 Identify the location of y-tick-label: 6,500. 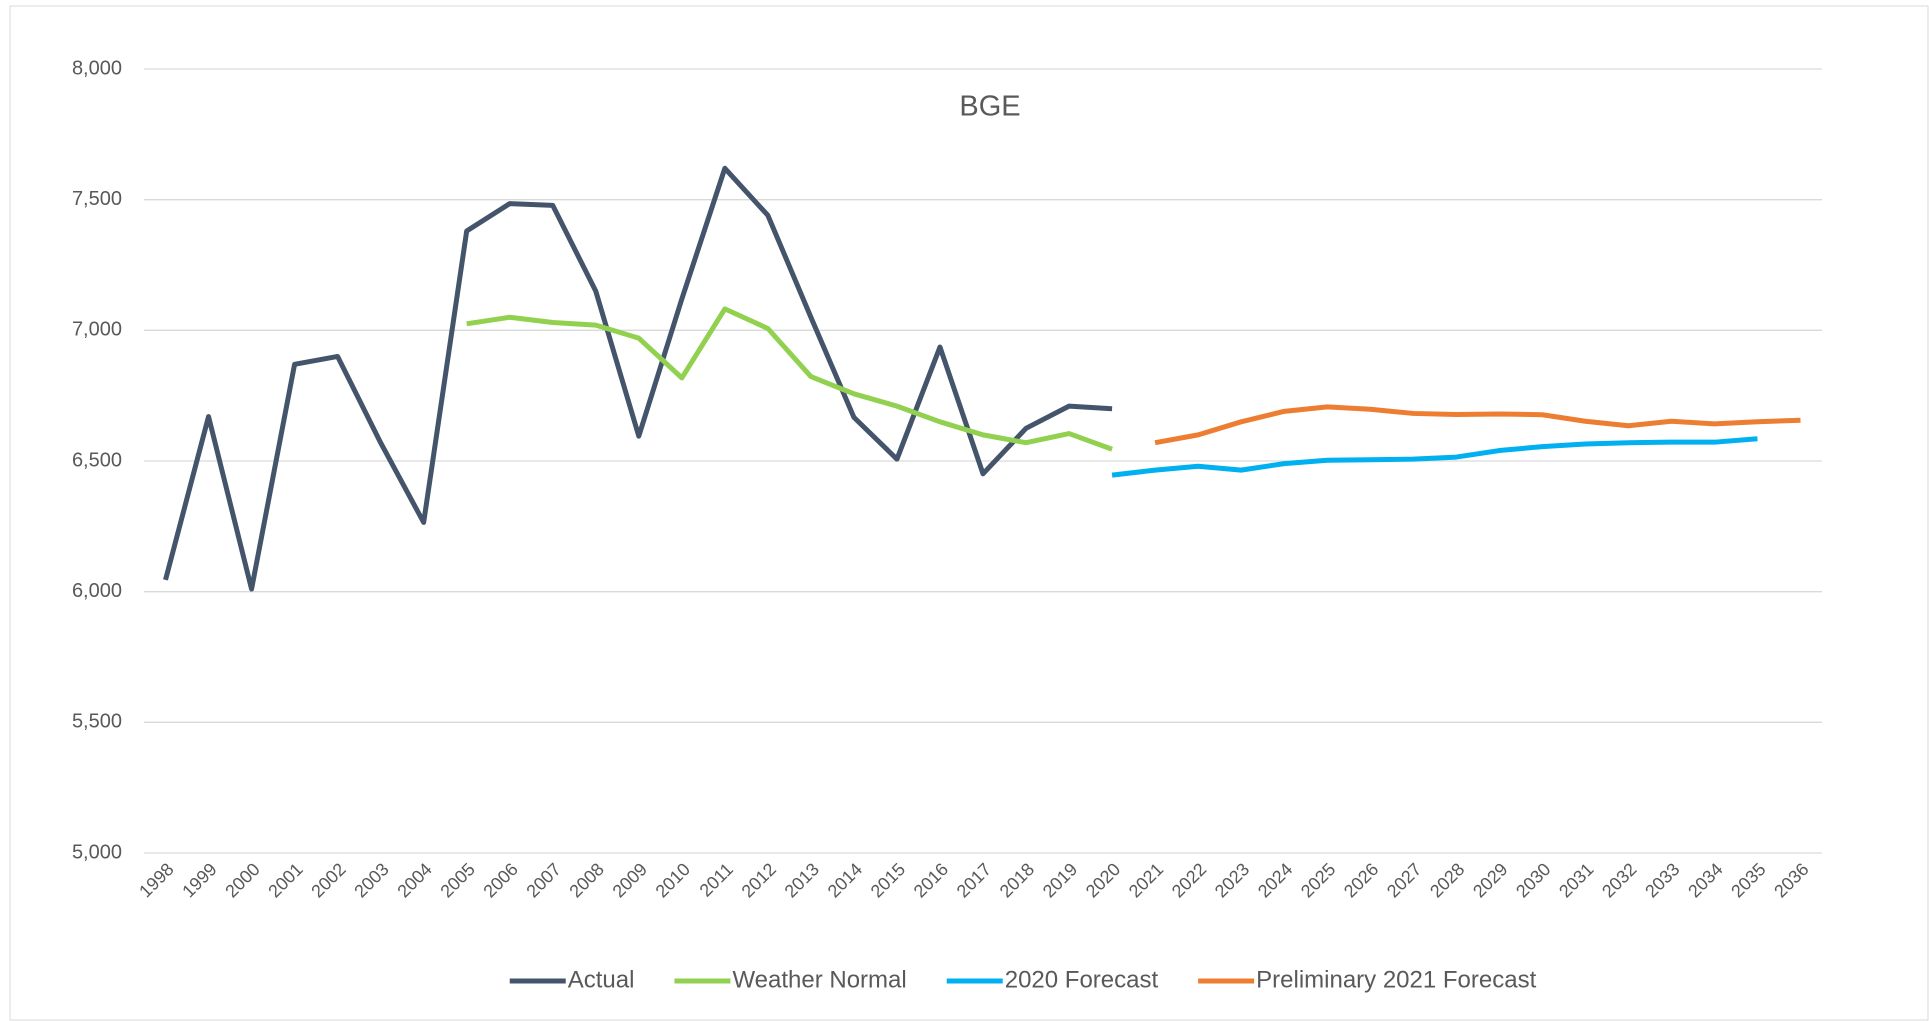
(97, 460).